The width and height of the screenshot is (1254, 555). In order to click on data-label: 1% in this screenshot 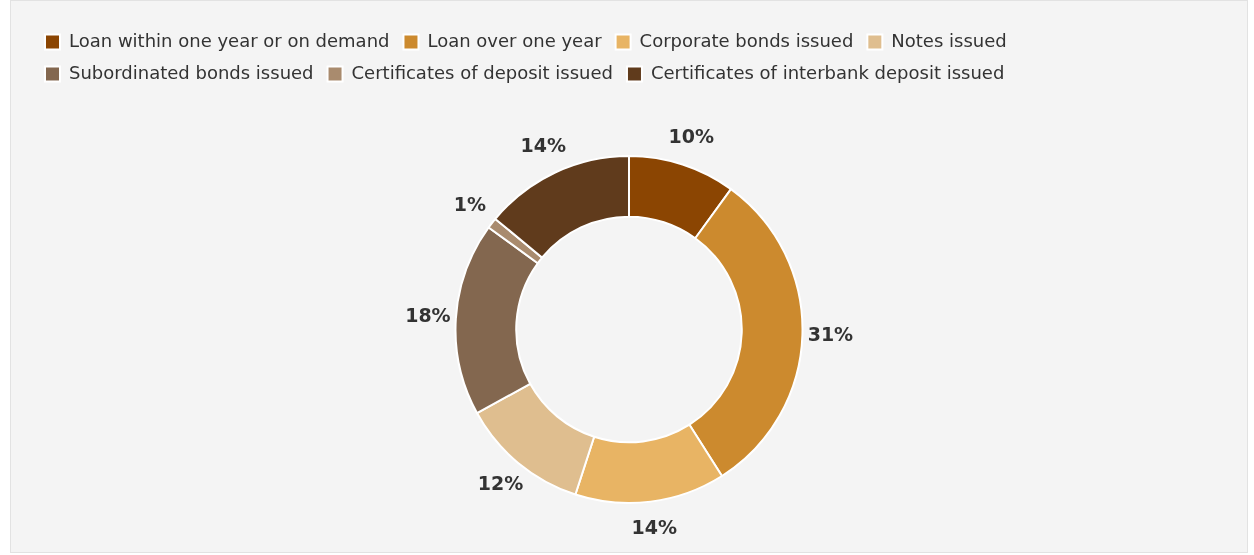, I will do `click(469, 203)`.